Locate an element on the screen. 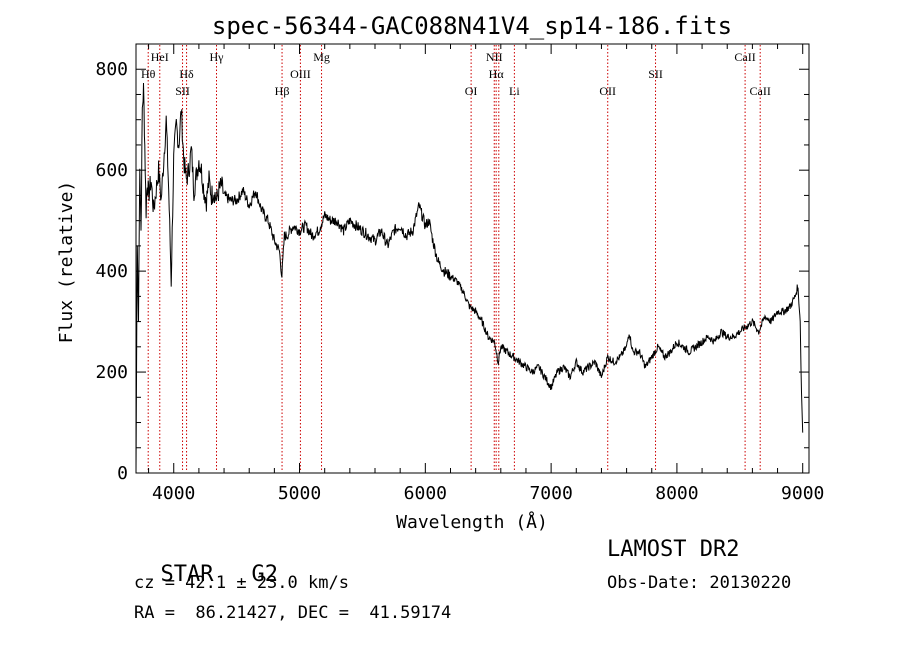 The image size is (900, 649). redshift-readout: cz = 42.1 ± 23.0 km/s is located at coordinates (241, 583).